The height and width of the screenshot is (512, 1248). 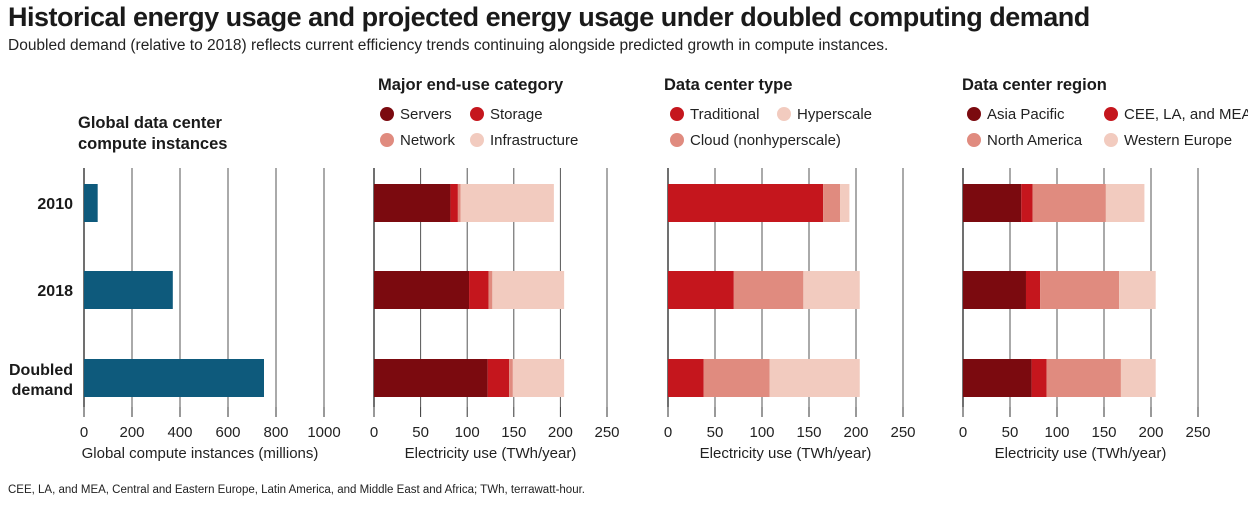 I want to click on legend-item: Storage, so click(x=506, y=114).